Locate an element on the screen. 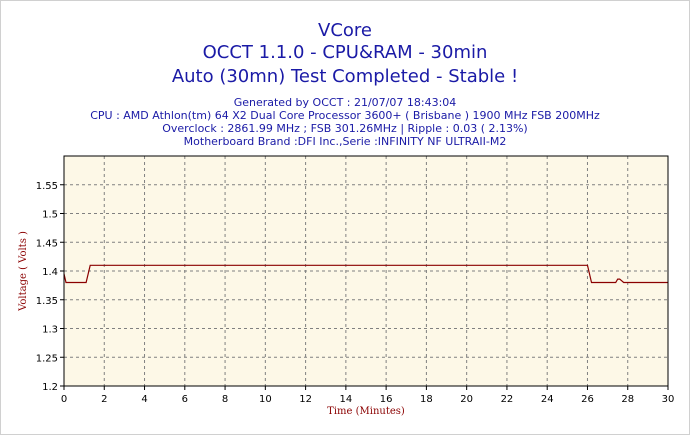 The height and width of the screenshot is (435, 690). y-tick-label: 1.55 is located at coordinates (47, 186).